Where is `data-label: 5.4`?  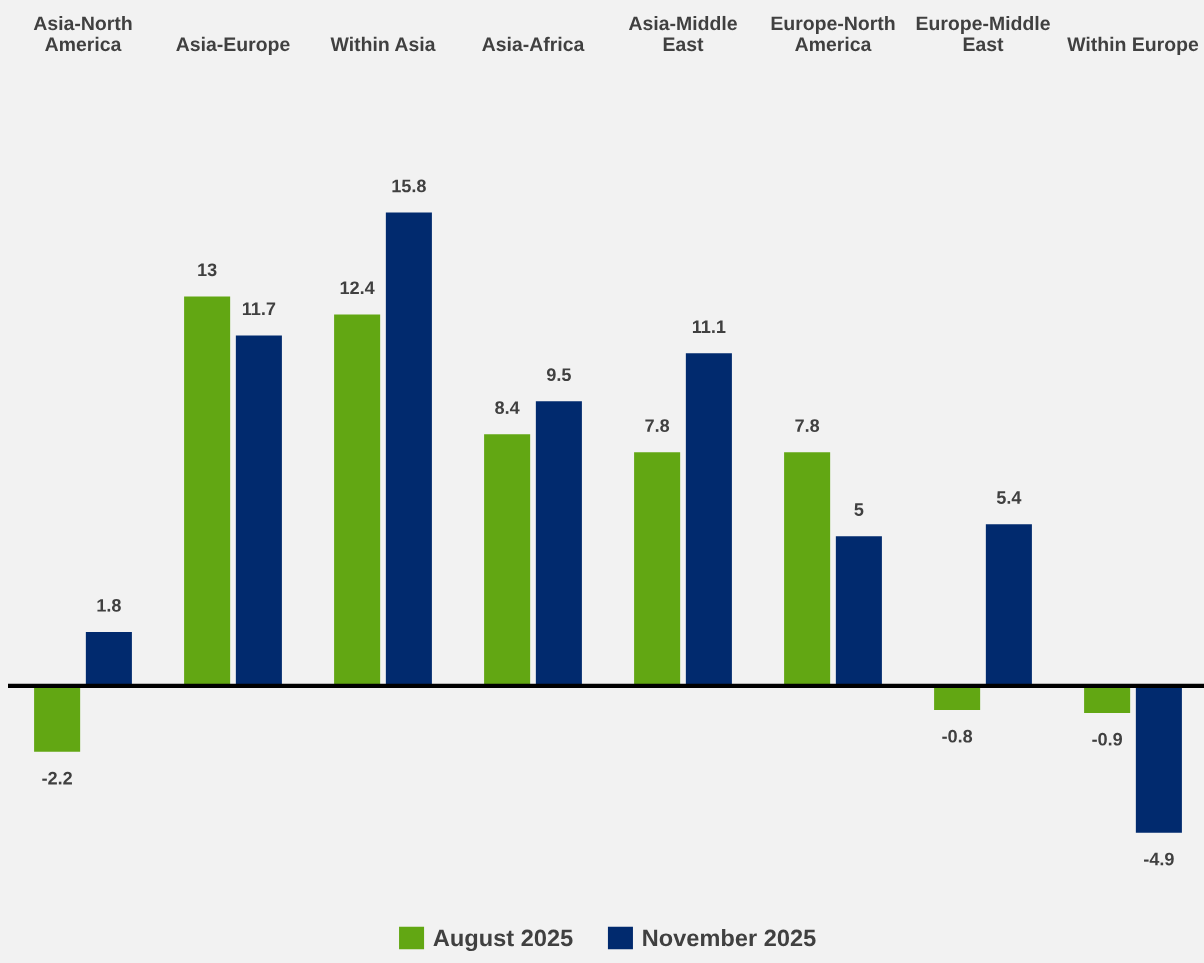
data-label: 5.4 is located at coordinates (1009, 497).